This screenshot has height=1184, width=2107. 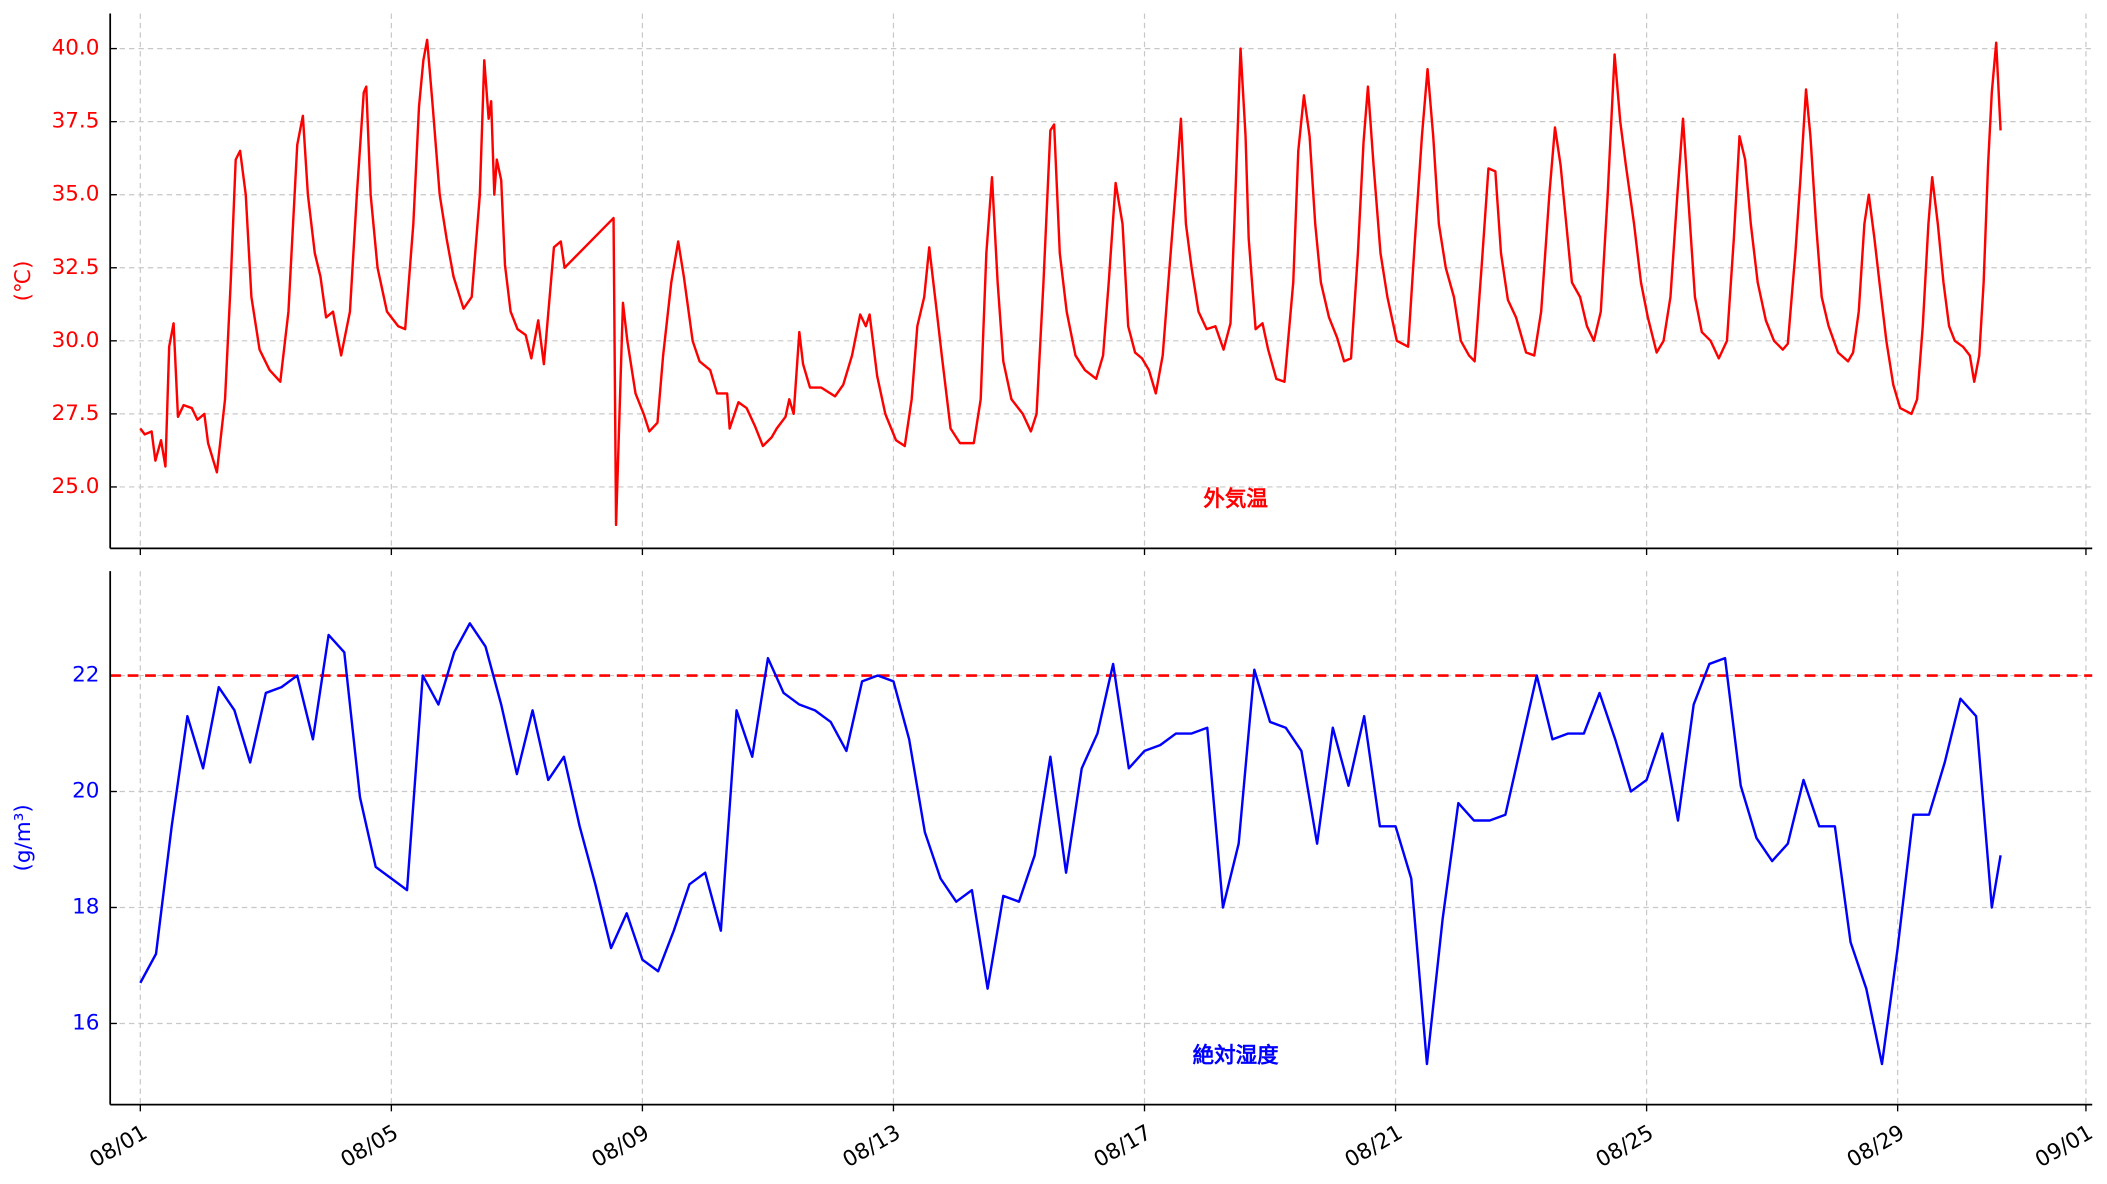 What do you see at coordinates (85, 791) in the screenshot?
I see `y-tick-label: 20` at bounding box center [85, 791].